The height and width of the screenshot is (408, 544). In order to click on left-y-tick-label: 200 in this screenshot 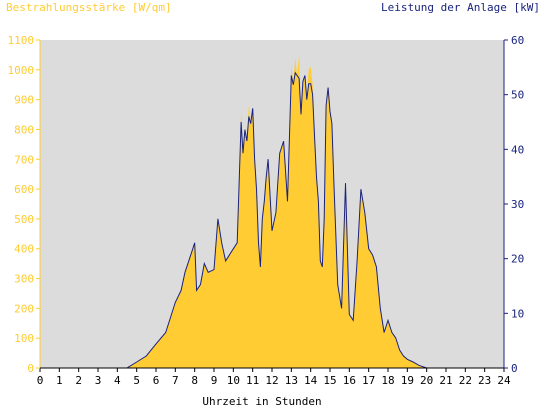, I will do `click(24, 308)`.